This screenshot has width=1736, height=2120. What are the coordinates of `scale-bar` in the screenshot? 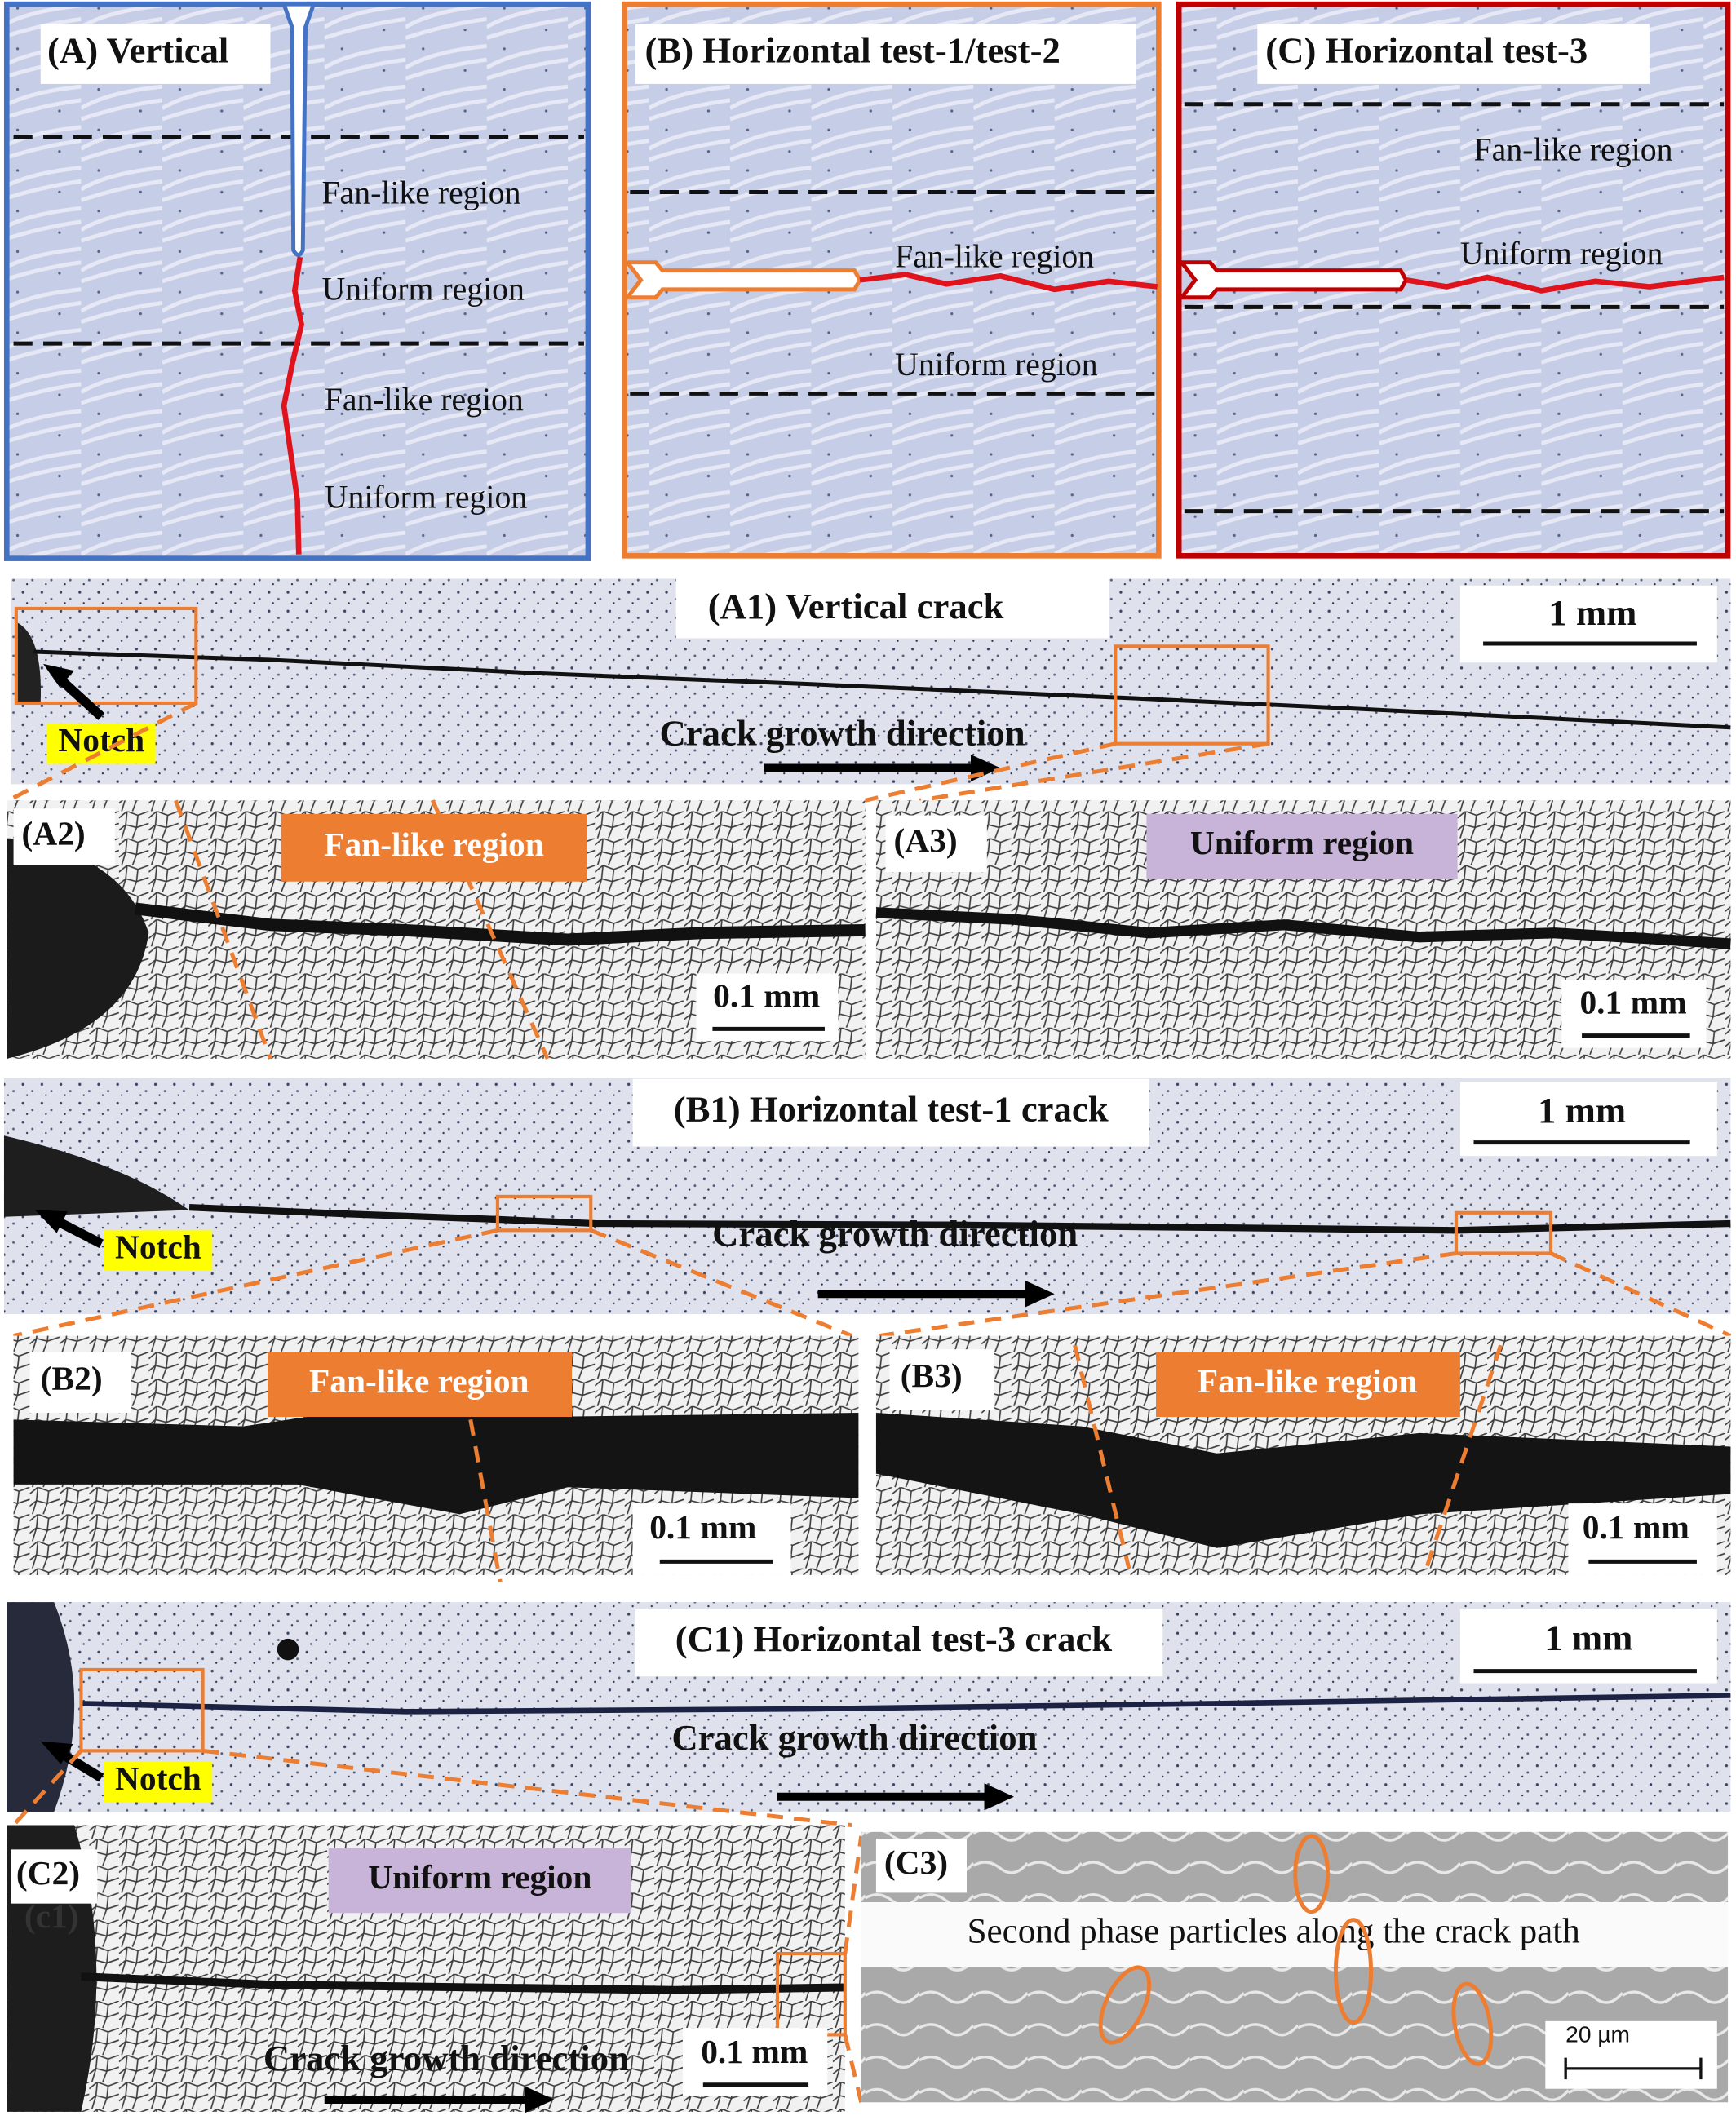 It's located at (1633, 2068).